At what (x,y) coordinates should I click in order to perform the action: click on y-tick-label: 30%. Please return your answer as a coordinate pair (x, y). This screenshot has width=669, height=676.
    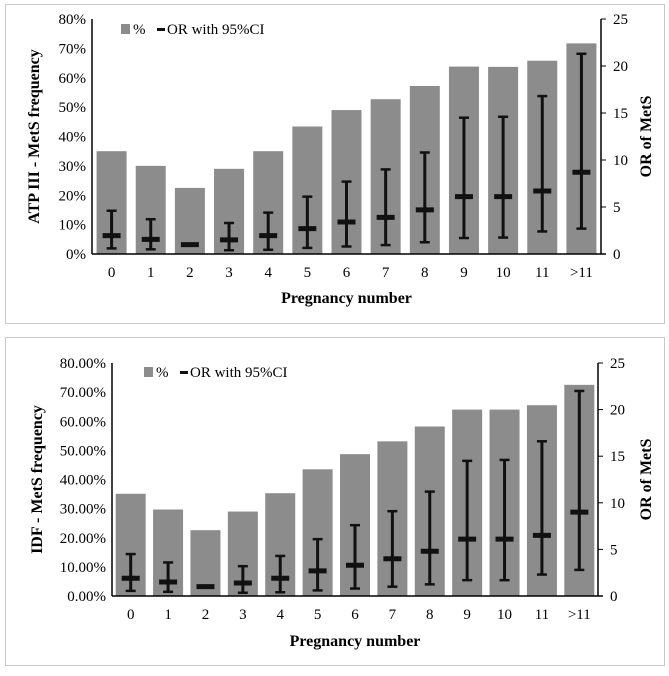
    Looking at the image, I should click on (73, 167).